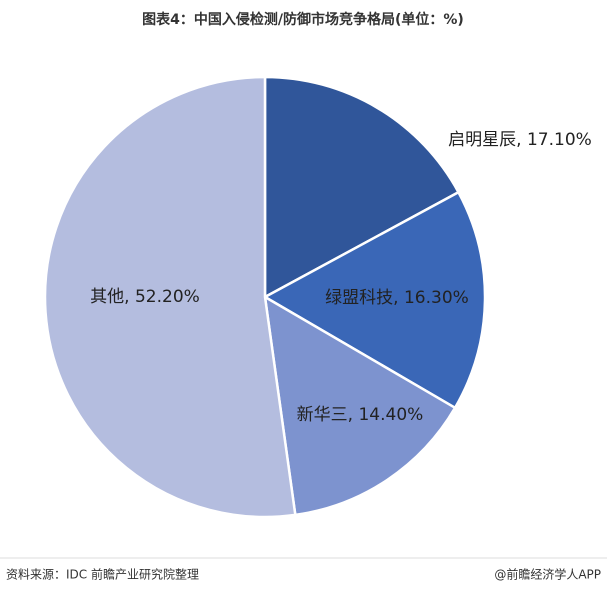 The width and height of the screenshot is (607, 593). Describe the element at coordinates (397, 298) in the screenshot. I see `data-label: 绿盟科技, 16.30%` at that location.